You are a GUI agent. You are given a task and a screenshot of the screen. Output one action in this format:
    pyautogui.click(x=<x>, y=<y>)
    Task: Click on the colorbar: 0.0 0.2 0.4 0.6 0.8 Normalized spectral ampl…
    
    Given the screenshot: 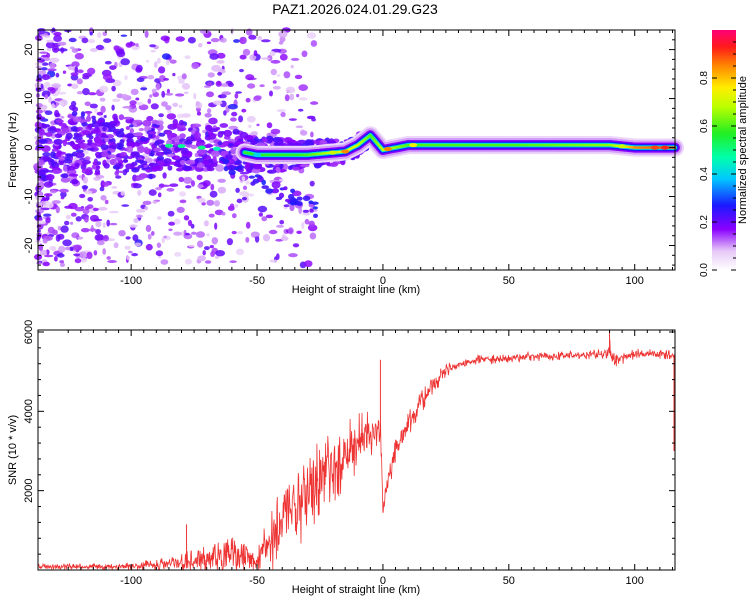 What is the action you would take?
    pyautogui.click(x=724, y=153)
    